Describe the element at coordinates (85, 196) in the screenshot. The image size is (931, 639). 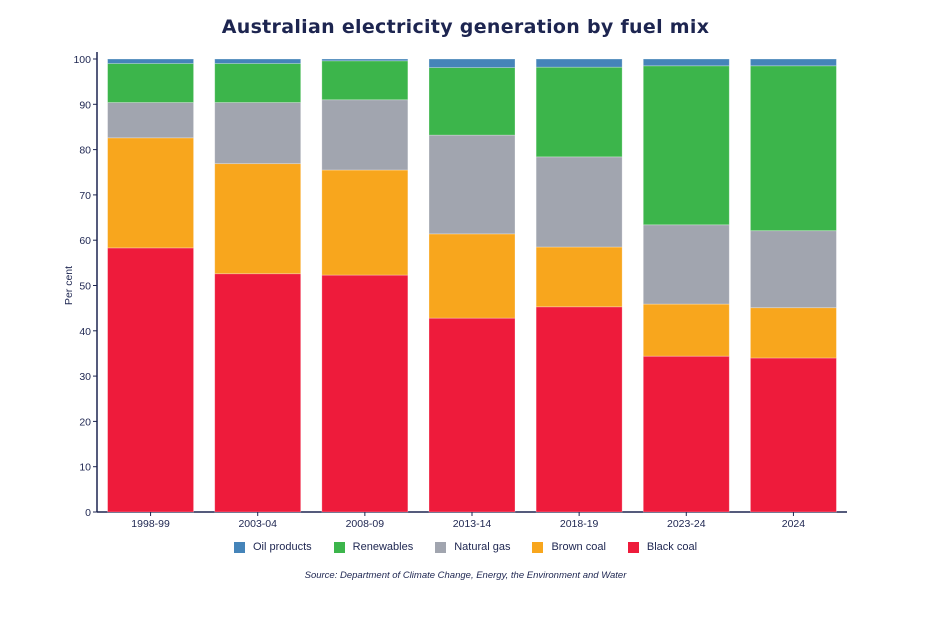
I see `y-tick-label: 70` at that location.